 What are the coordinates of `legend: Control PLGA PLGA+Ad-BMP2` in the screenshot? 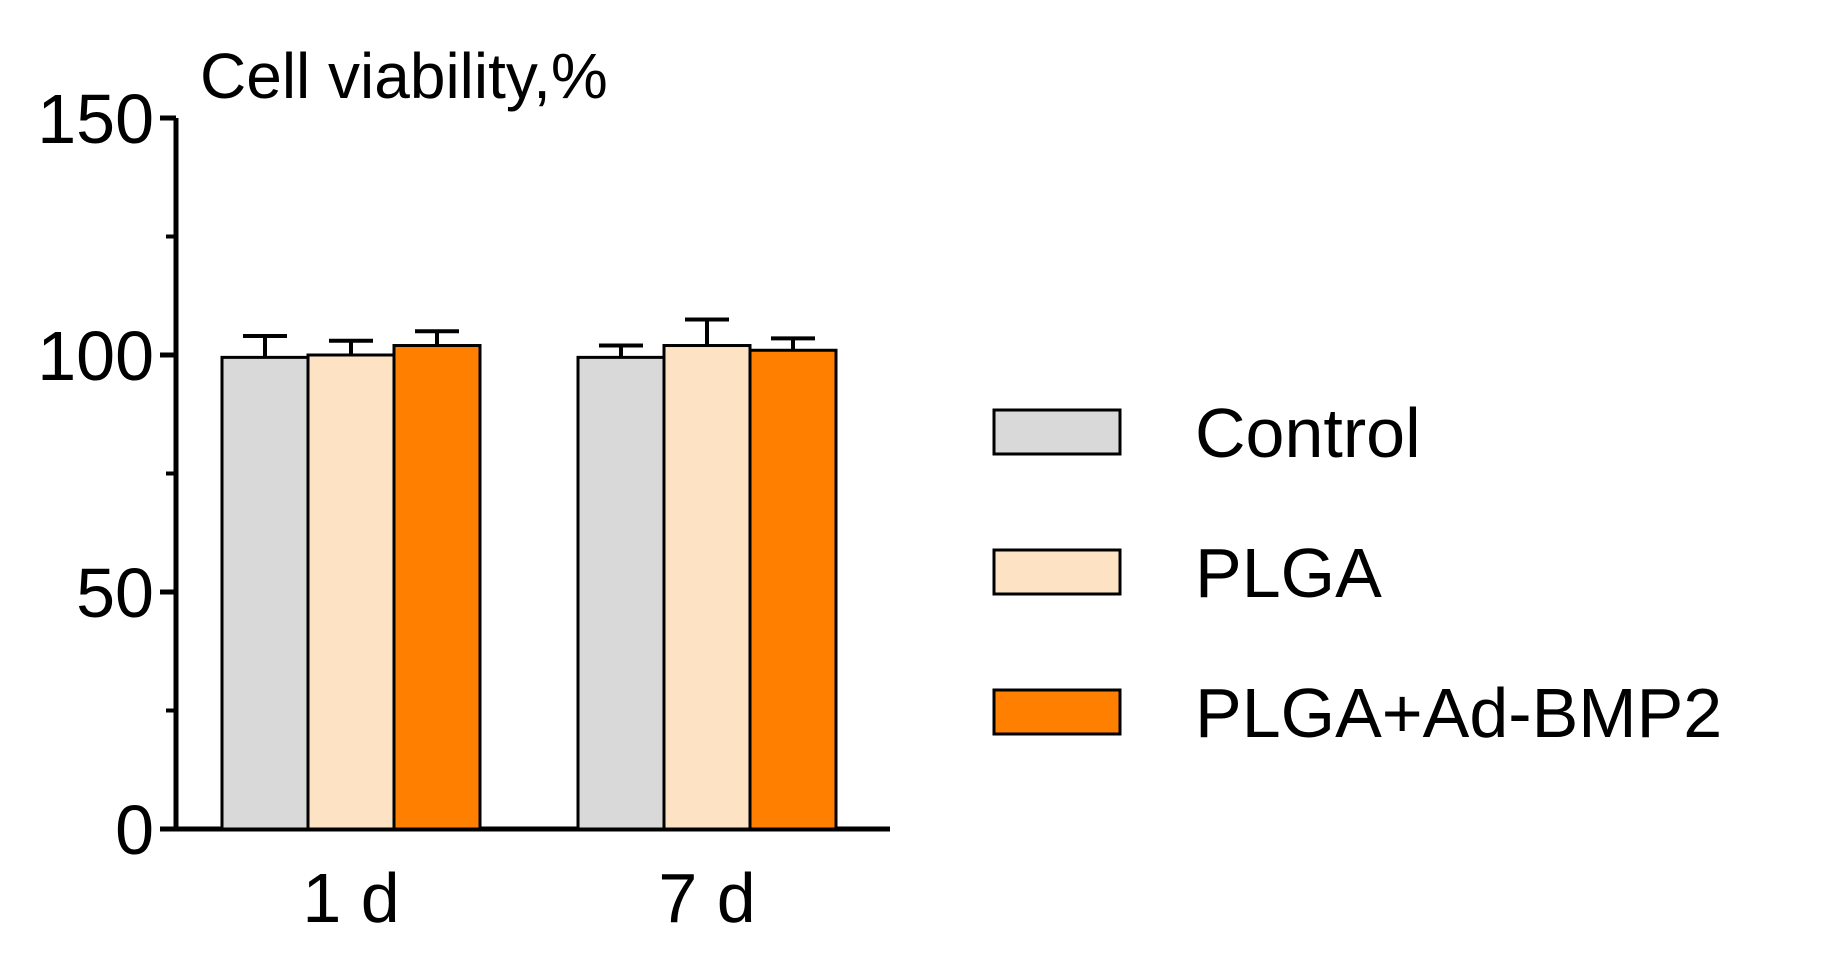 It's located at (1357, 573).